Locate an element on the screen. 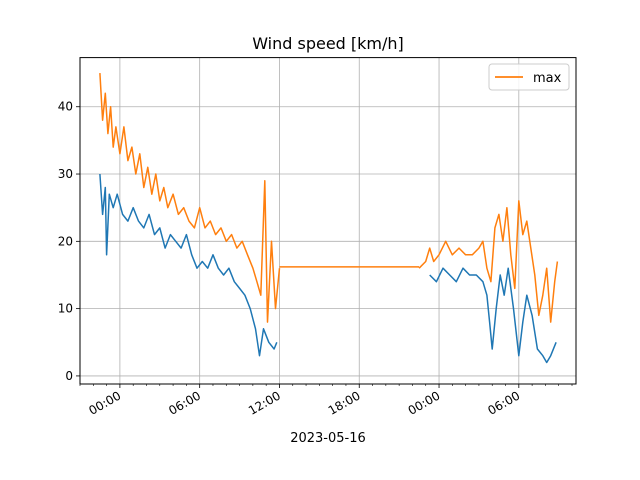 This screenshot has width=640, height=480. legend: max is located at coordinates (529, 77).